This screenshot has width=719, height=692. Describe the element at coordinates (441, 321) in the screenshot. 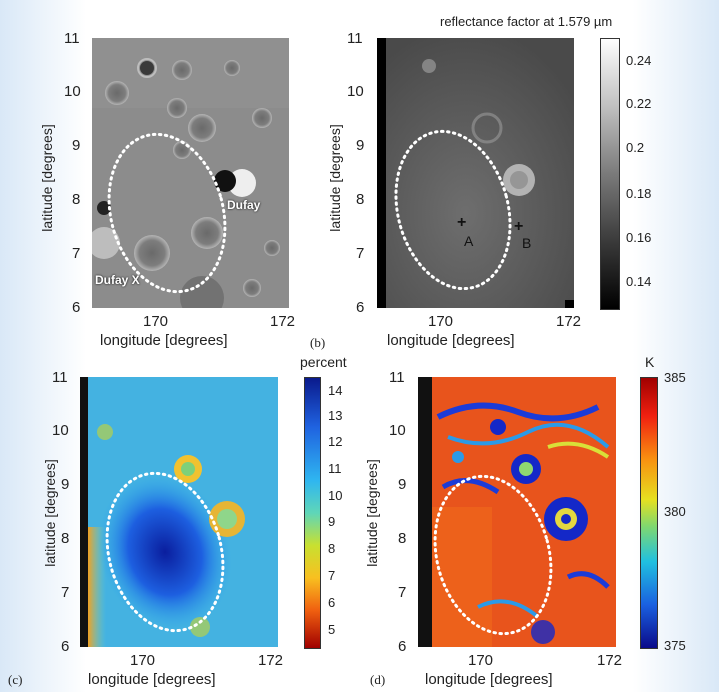

I see `panel-b-xtick: 170` at that location.